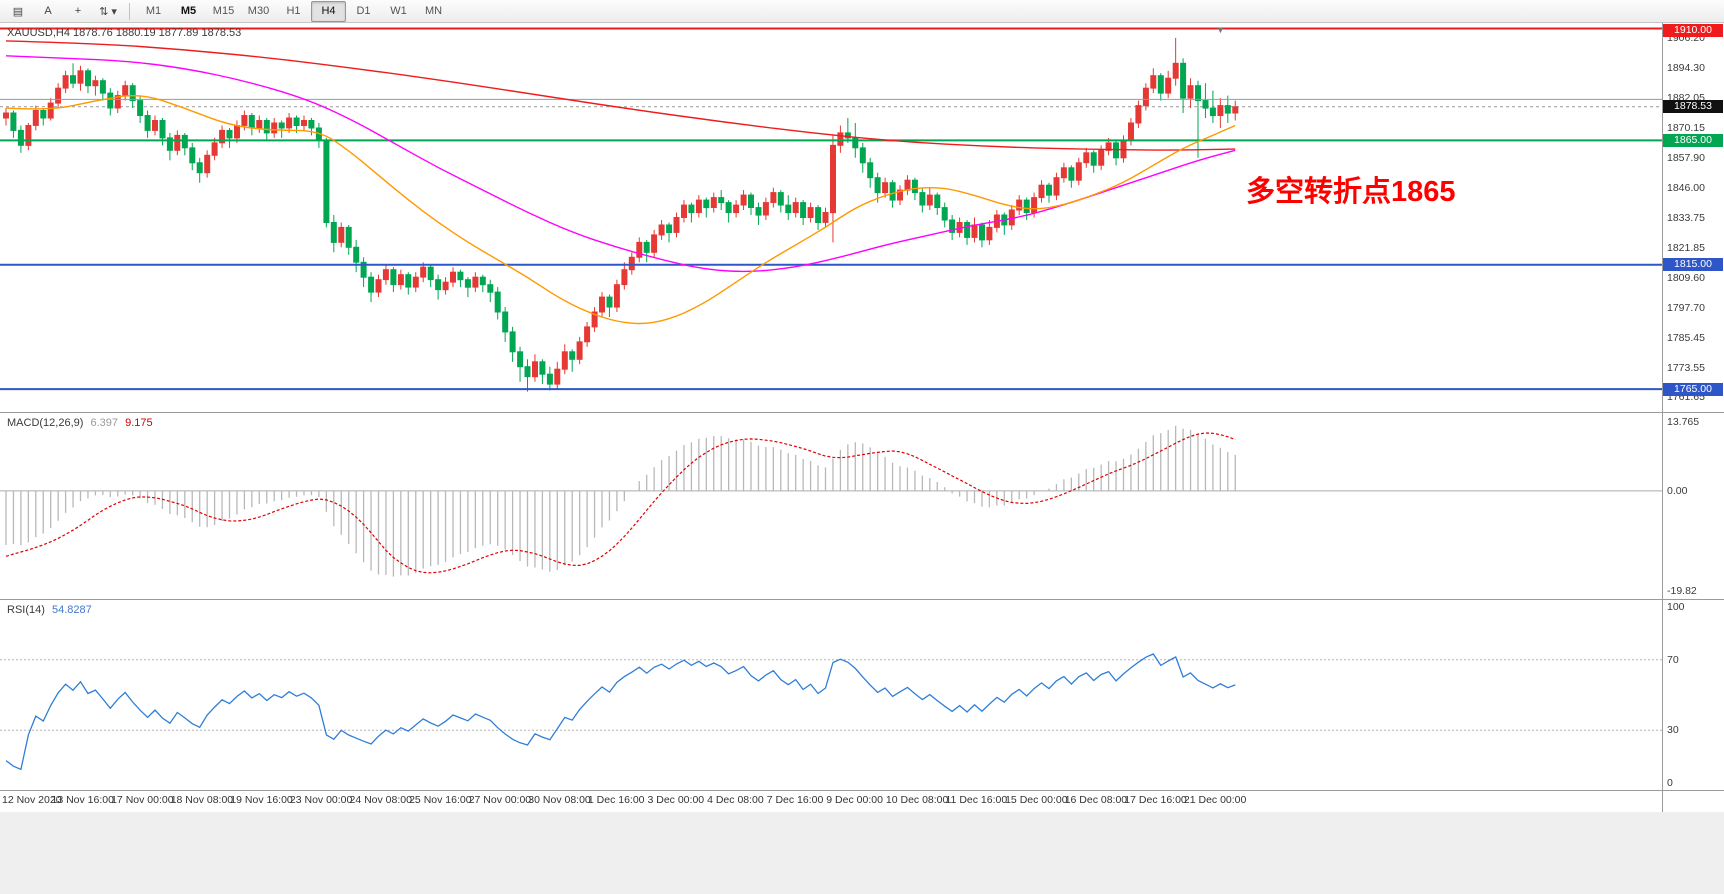 The height and width of the screenshot is (894, 1724). I want to click on time-label: 13 Nov 16:00, so click(82, 800).